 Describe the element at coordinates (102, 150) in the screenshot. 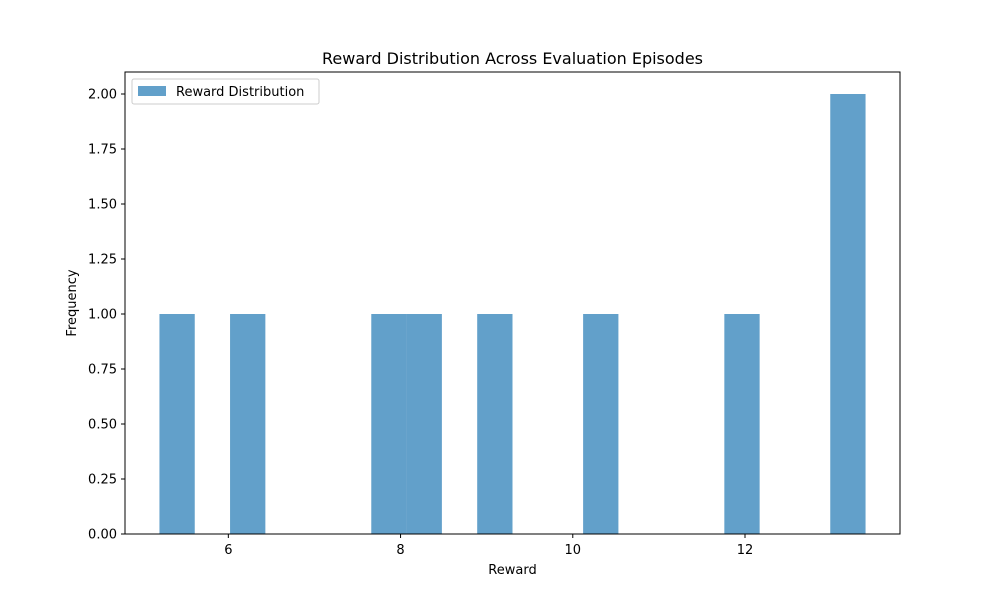

I see `y-tick-label: 1.75` at that location.